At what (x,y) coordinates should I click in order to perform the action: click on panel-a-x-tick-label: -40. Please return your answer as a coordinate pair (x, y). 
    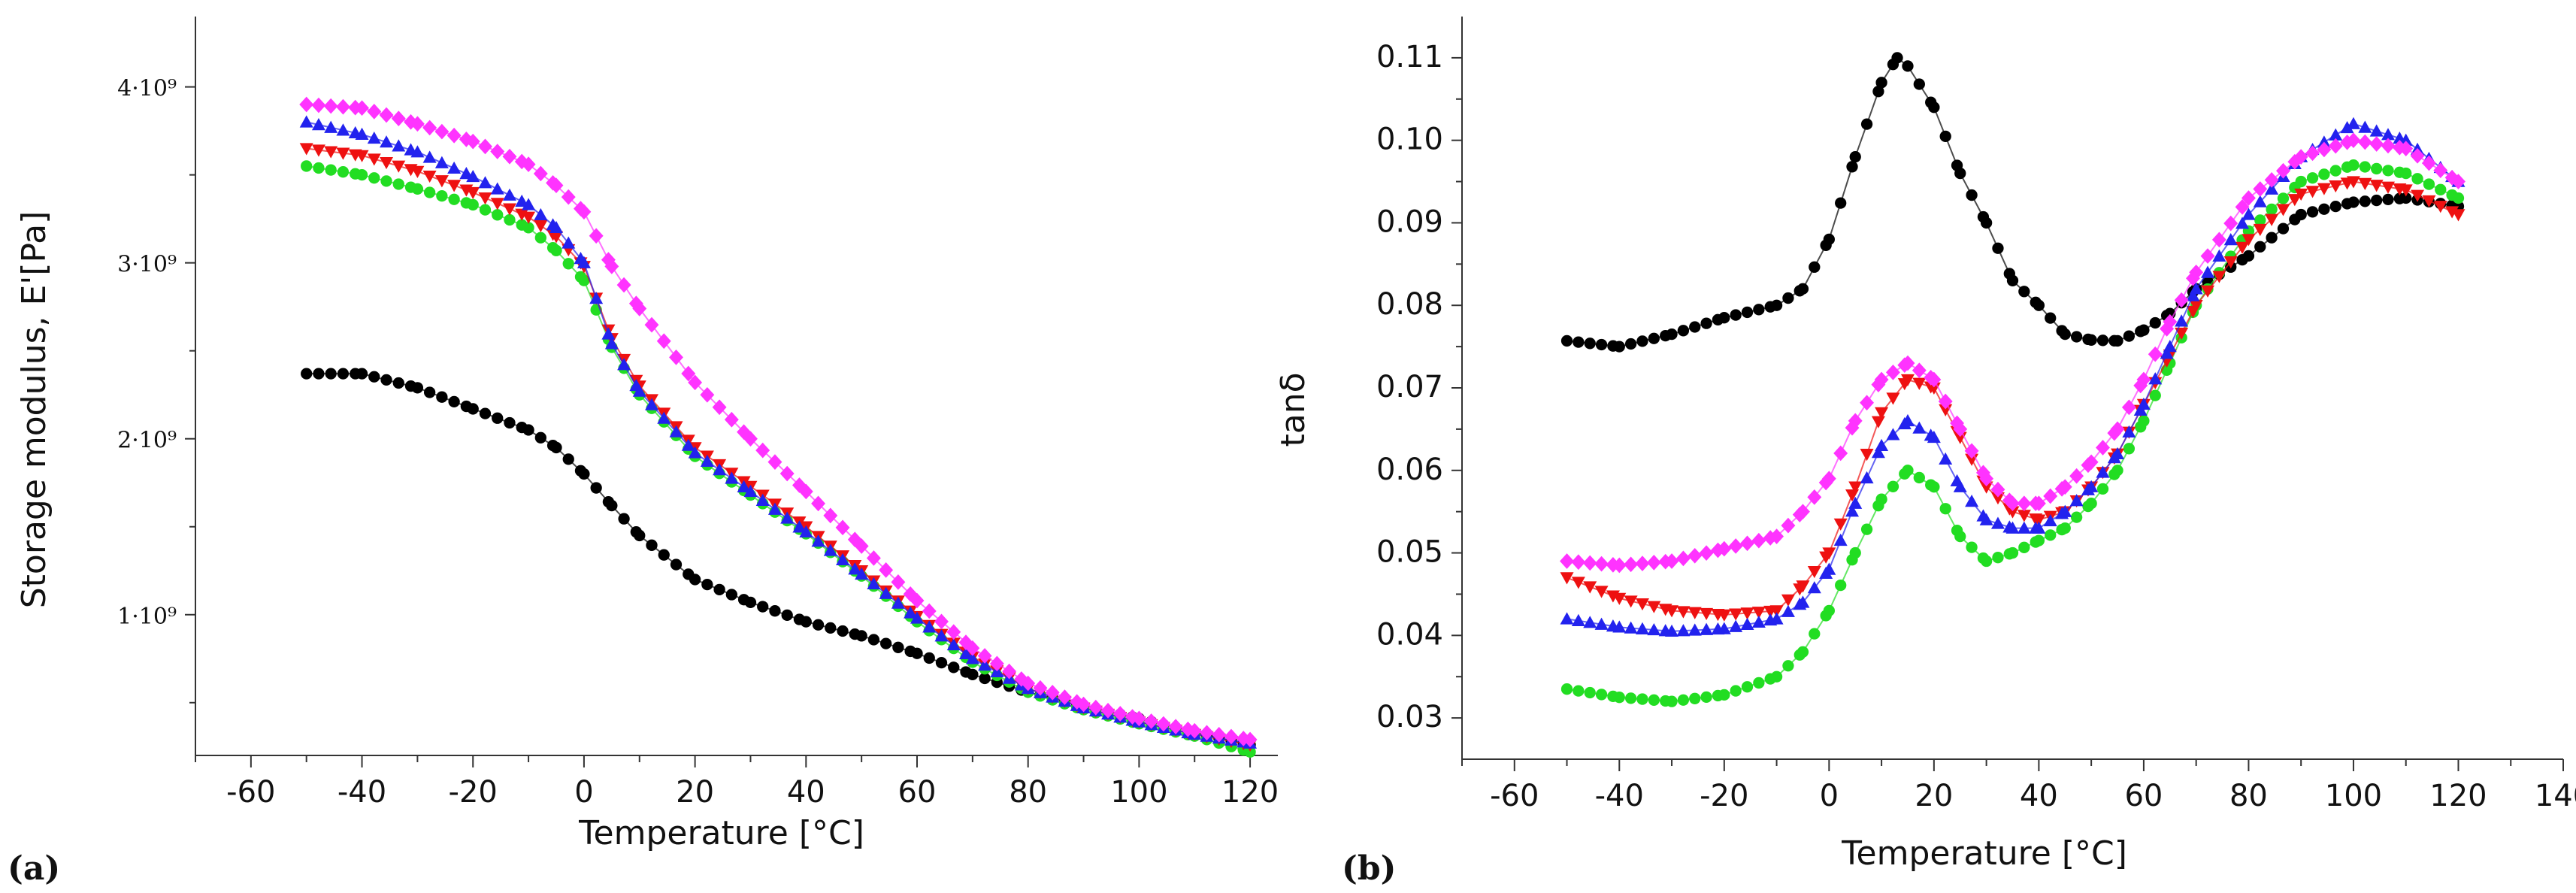
    Looking at the image, I should click on (362, 792).